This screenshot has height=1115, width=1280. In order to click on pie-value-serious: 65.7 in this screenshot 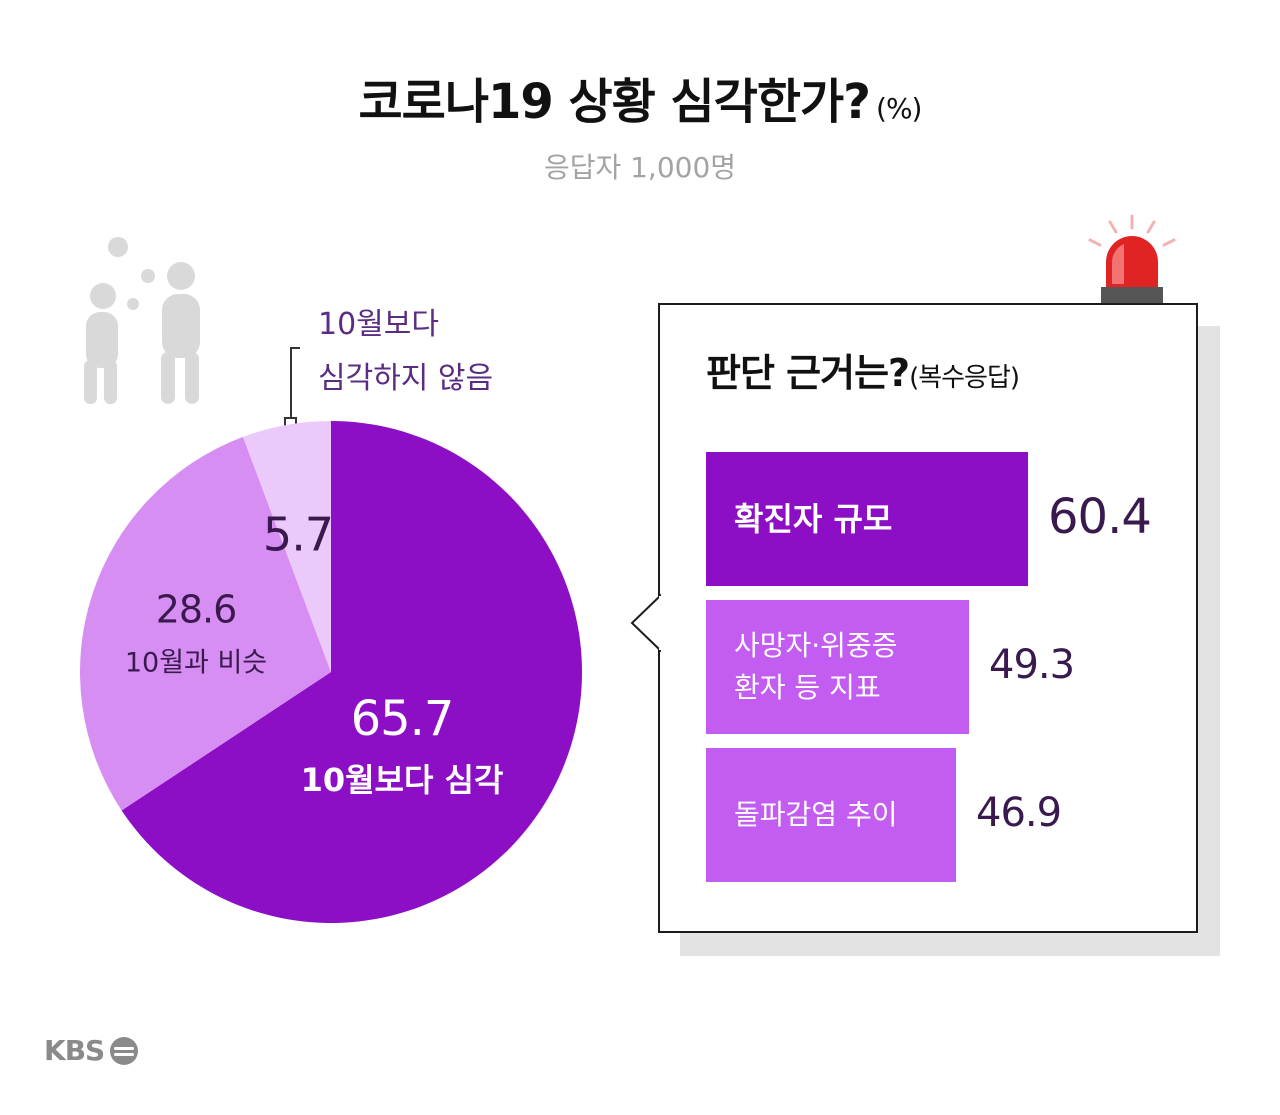, I will do `click(402, 719)`.